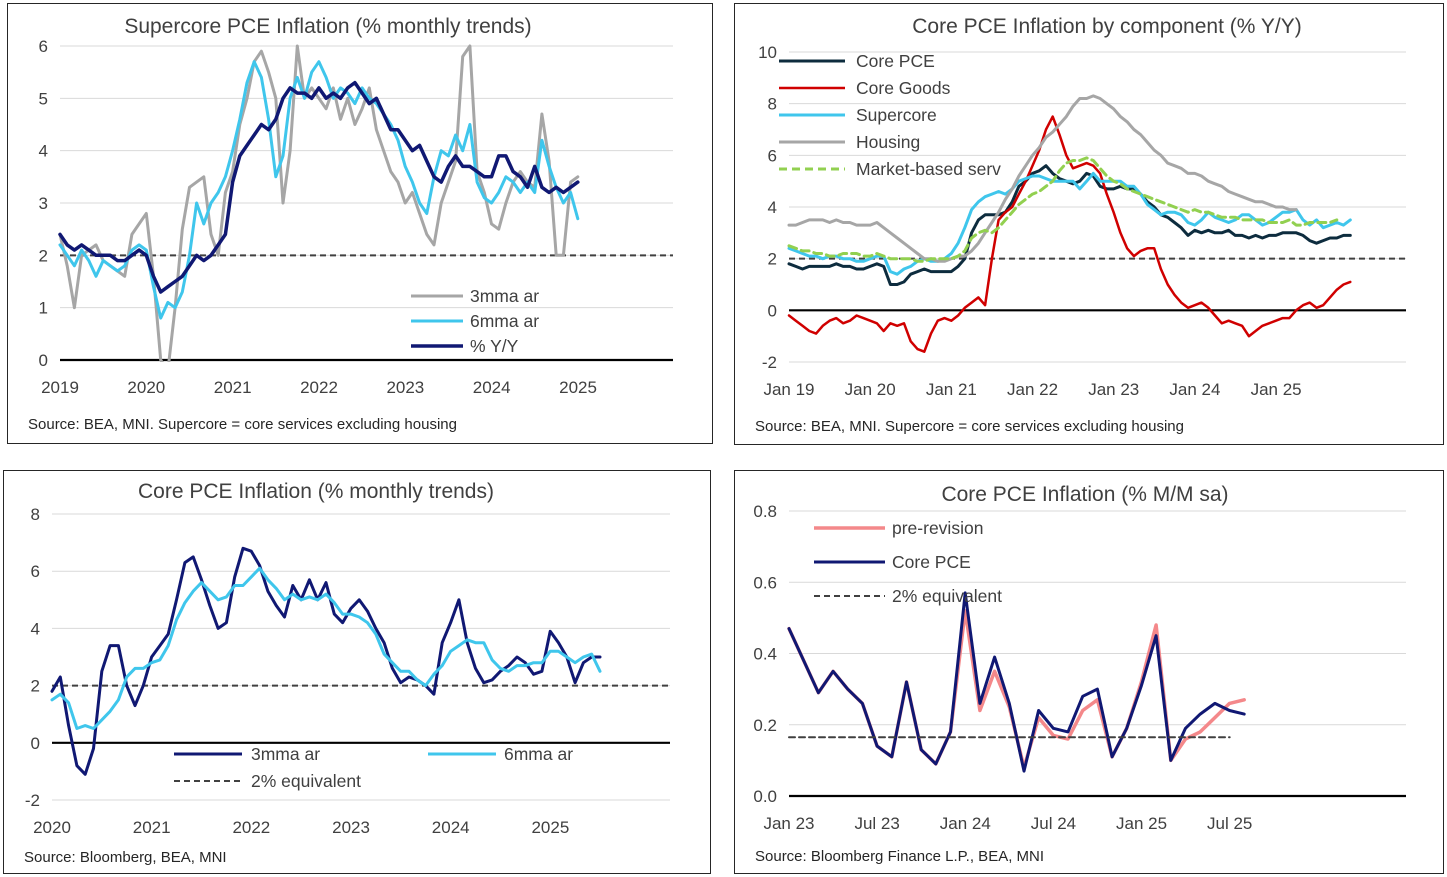  Describe the element at coordinates (937, 528) in the screenshot. I see `legend-label-pre-revision: pre-revision` at that location.